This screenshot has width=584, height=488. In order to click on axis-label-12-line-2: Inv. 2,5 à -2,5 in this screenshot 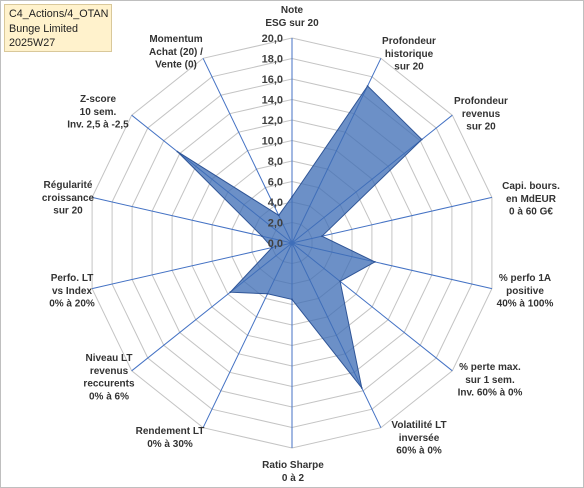, I will do `click(98, 125)`.